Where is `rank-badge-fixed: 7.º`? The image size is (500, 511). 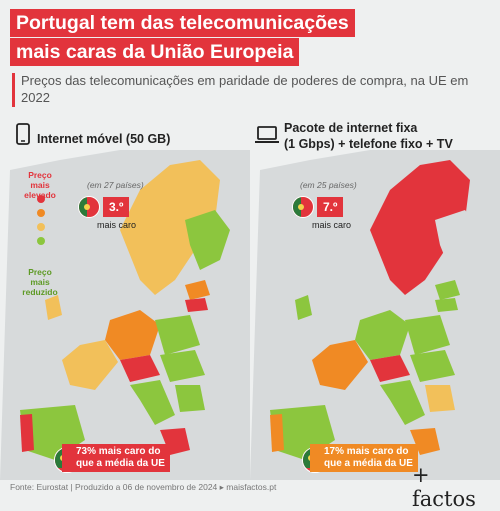
rank-badge-fixed: 7.º is located at coordinates (330, 207).